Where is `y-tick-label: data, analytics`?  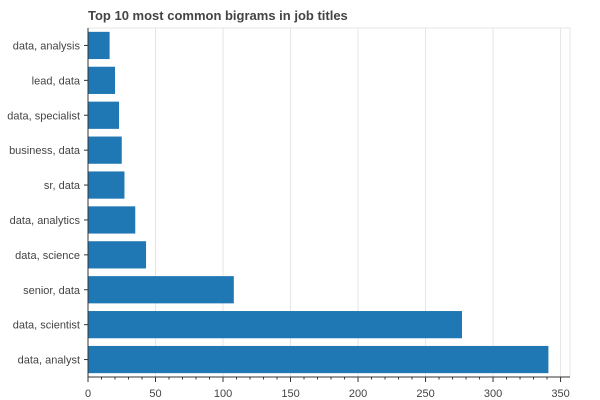
y-tick-label: data, analytics is located at coordinates (45, 221).